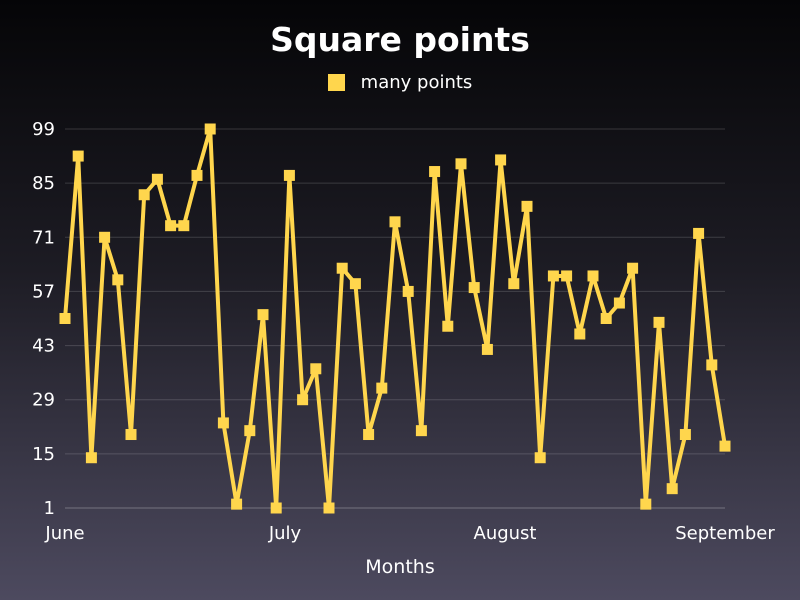  Describe the element at coordinates (400, 39) in the screenshot. I see `chart-title: Square points` at that location.